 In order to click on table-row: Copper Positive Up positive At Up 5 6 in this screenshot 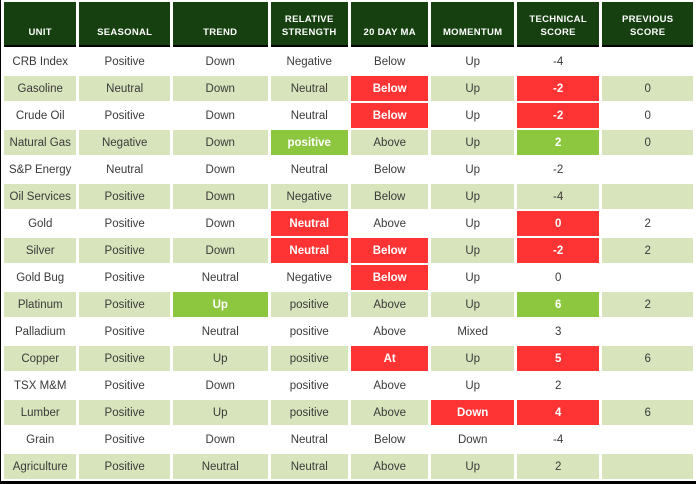, I will do `click(348, 358)`.